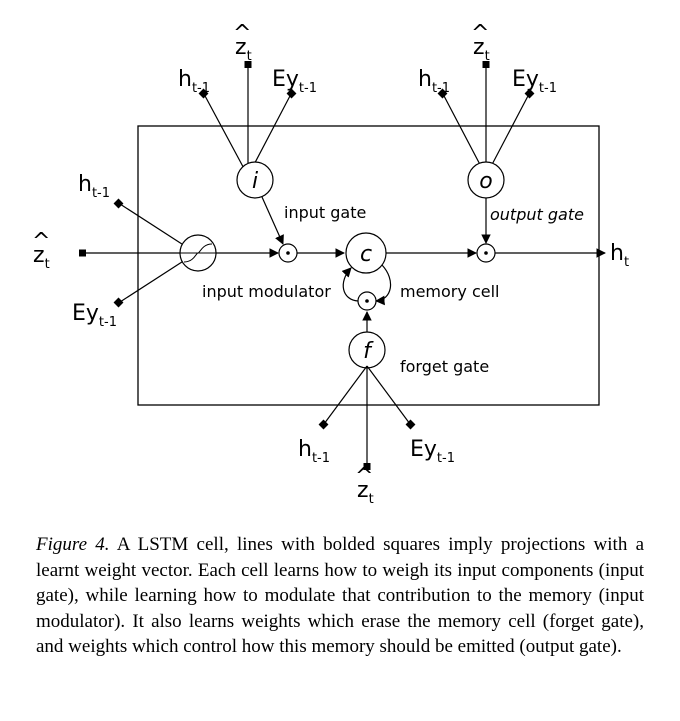 Image resolution: width=680 pixels, height=721 pixels. I want to click on memory-cell-label: memory cell, so click(449, 291).